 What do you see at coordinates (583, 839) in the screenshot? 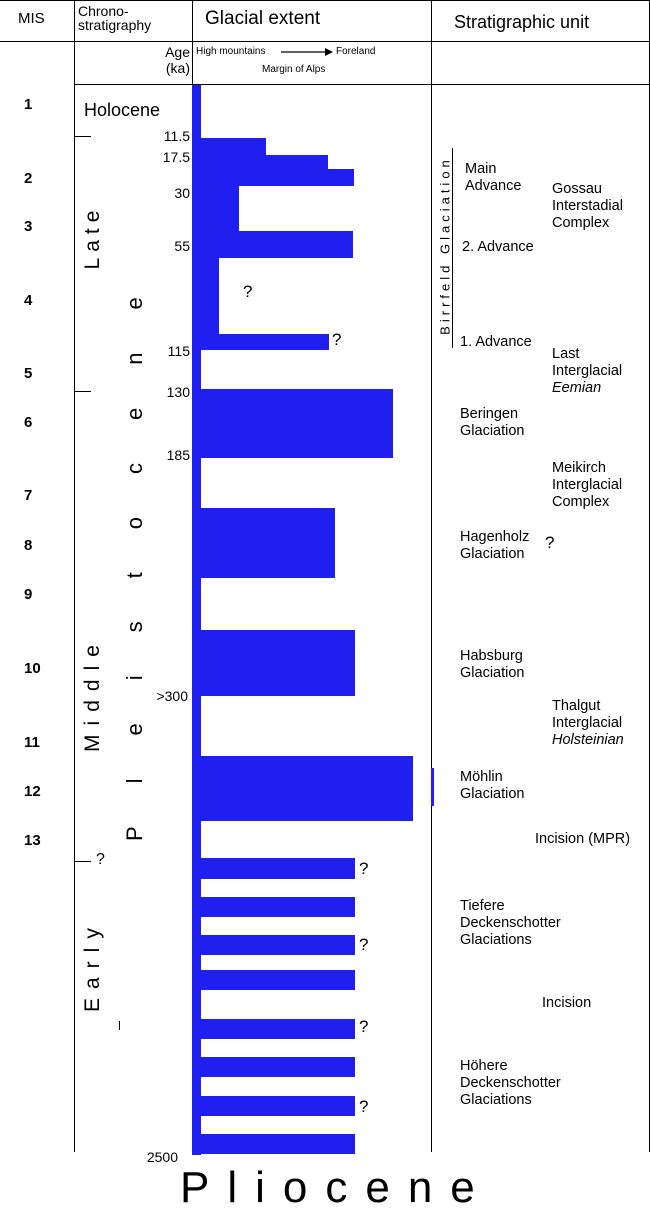
I see `unit-incision-mpr: Incision (MPR)` at bounding box center [583, 839].